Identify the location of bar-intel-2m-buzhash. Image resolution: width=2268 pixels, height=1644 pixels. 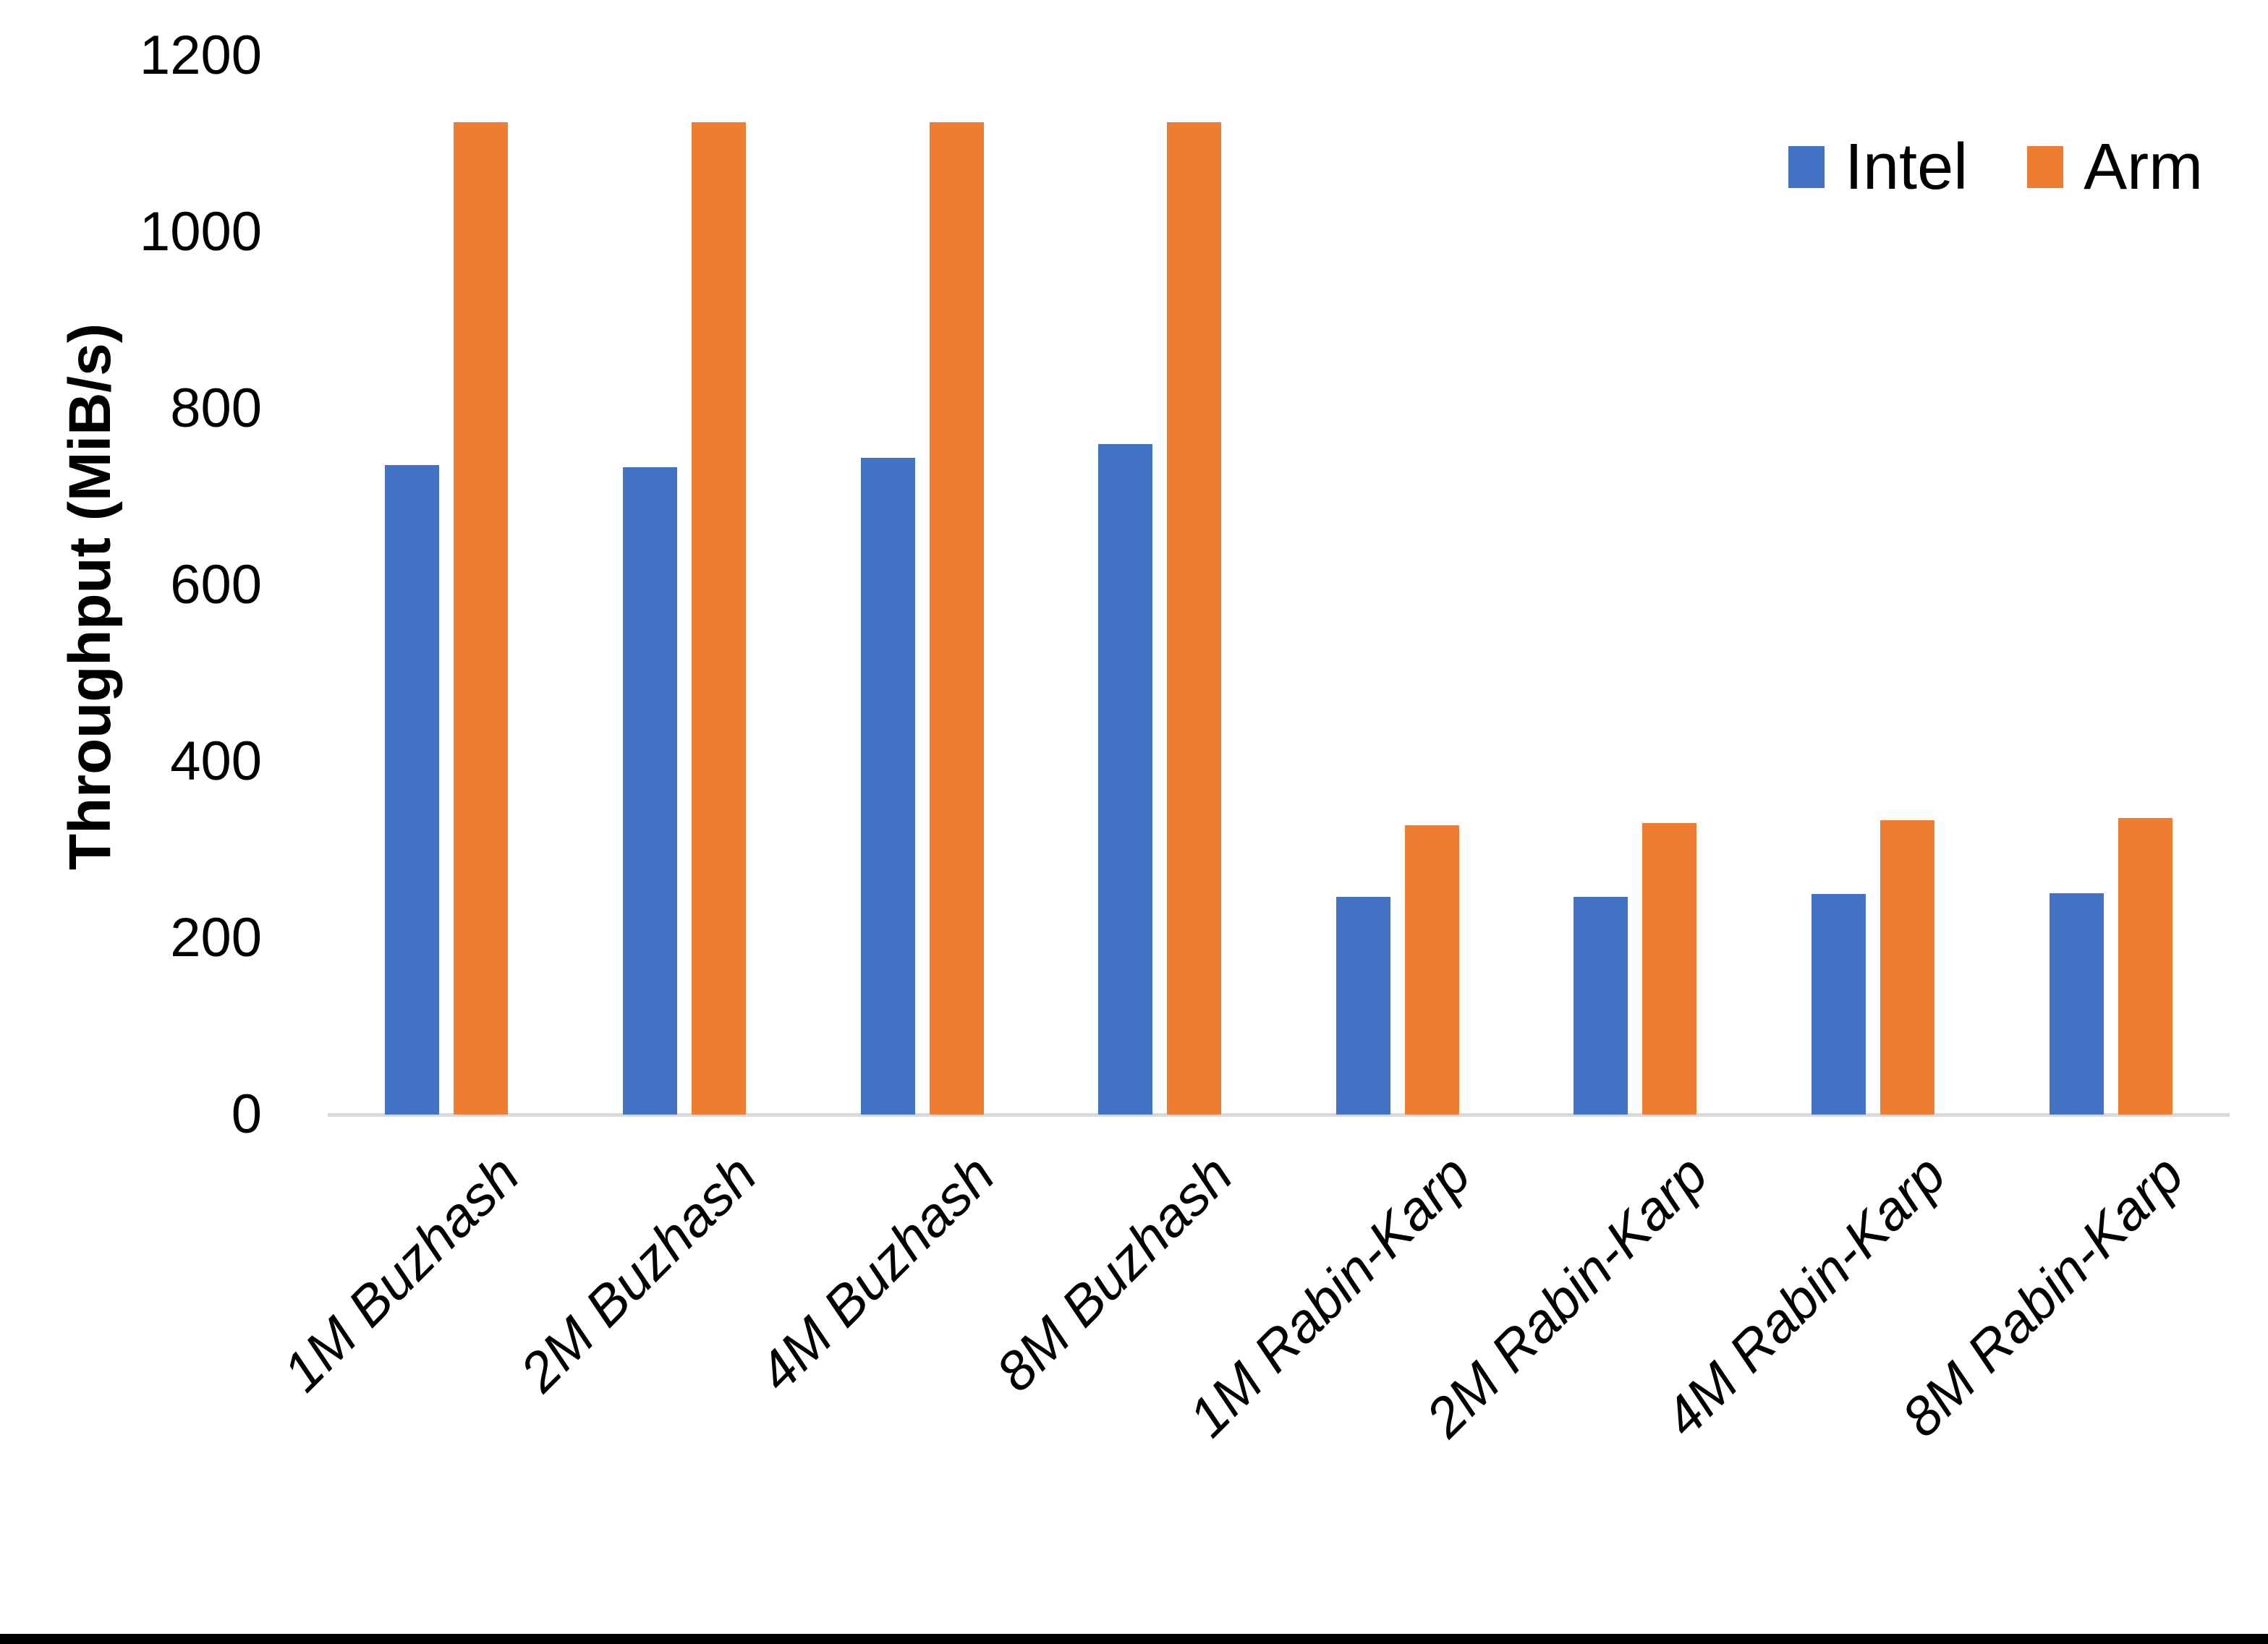
(649, 791).